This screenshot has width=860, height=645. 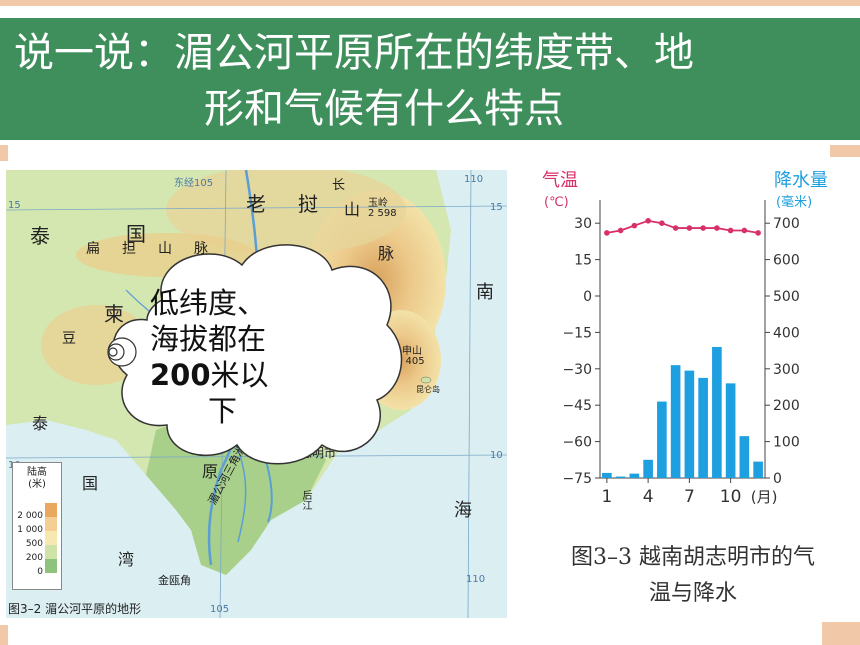 I want to click on x-tick-label: 4, so click(x=648, y=497).